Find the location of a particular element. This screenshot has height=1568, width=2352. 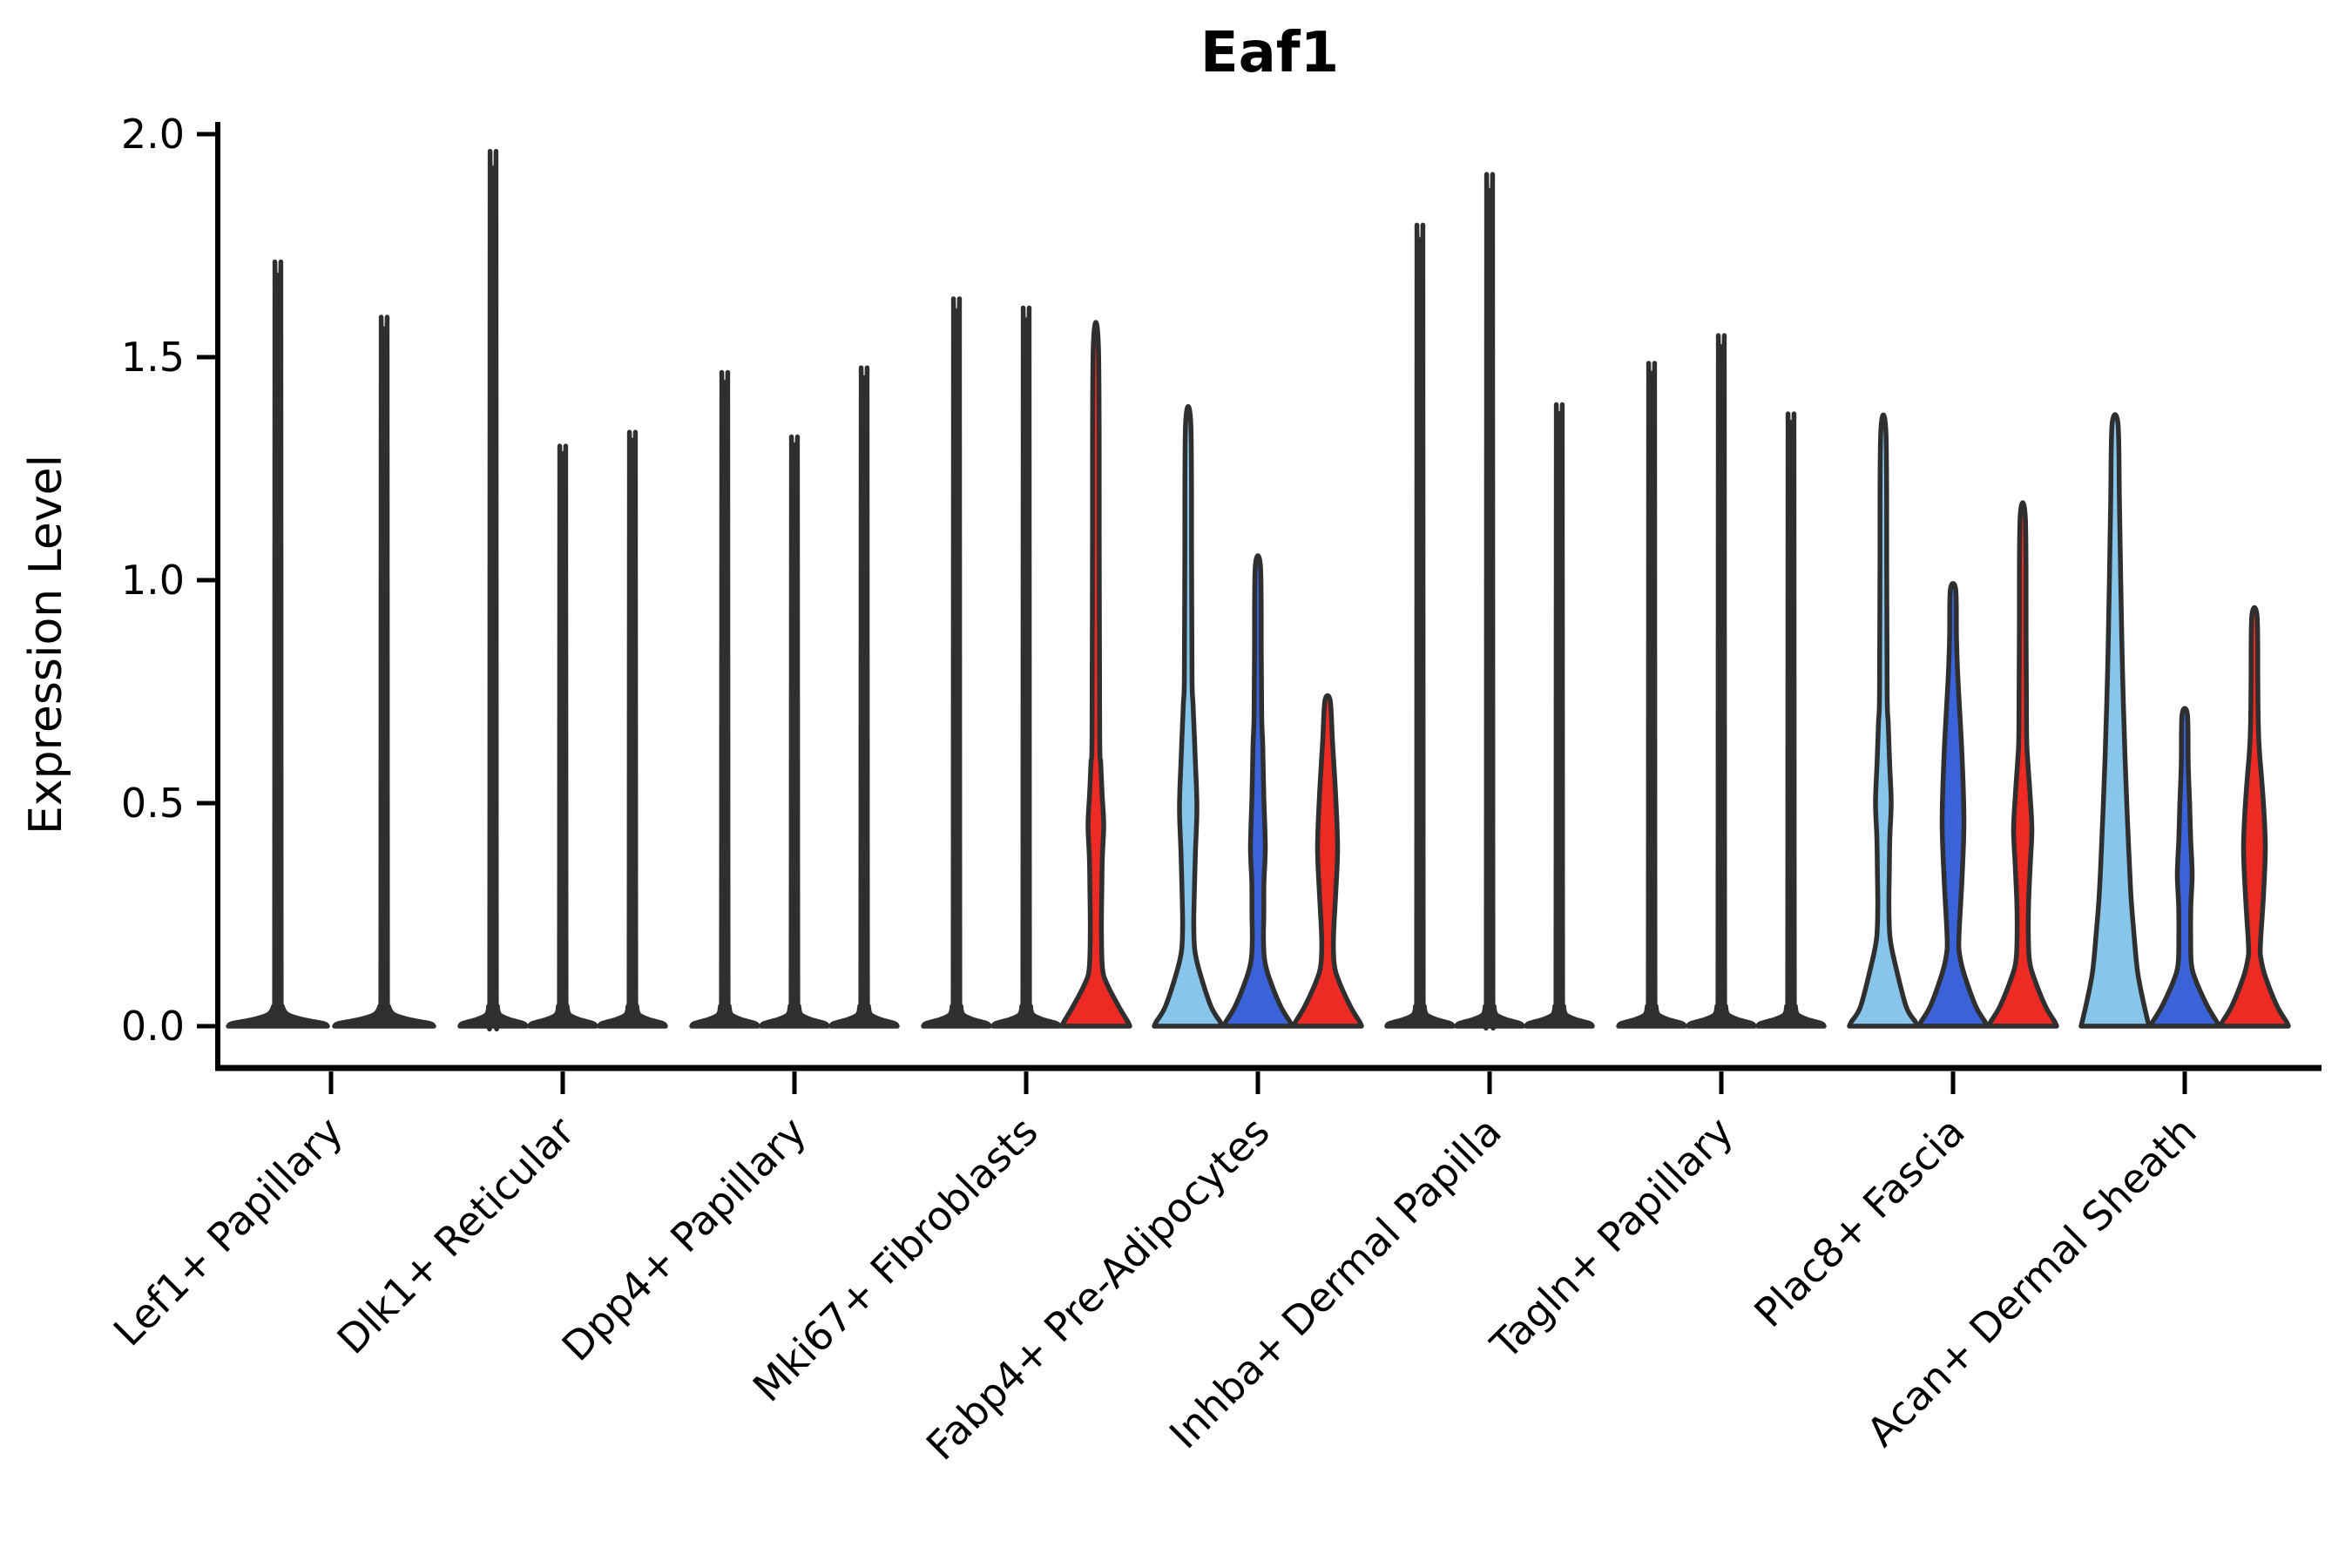

chart-title: Eaf1 is located at coordinates (1270, 53).